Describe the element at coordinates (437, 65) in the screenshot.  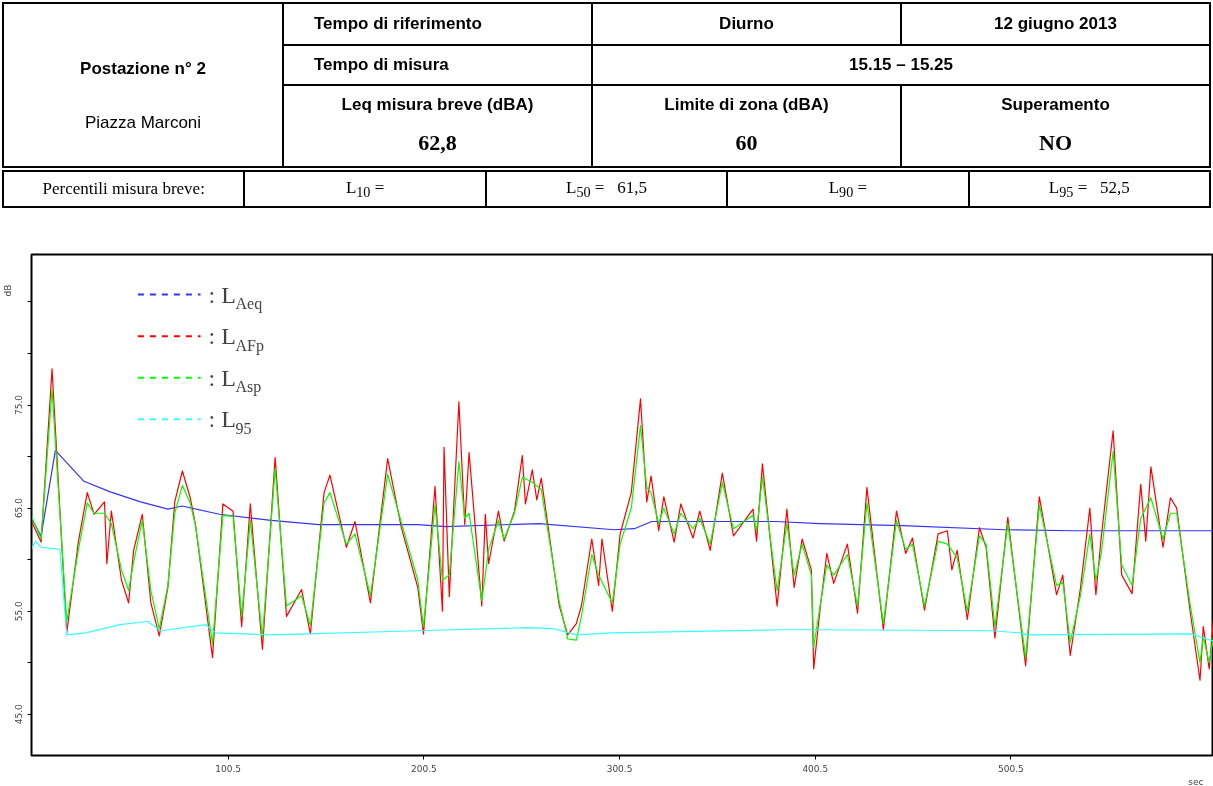
I see `text: Tempo di misura` at that location.